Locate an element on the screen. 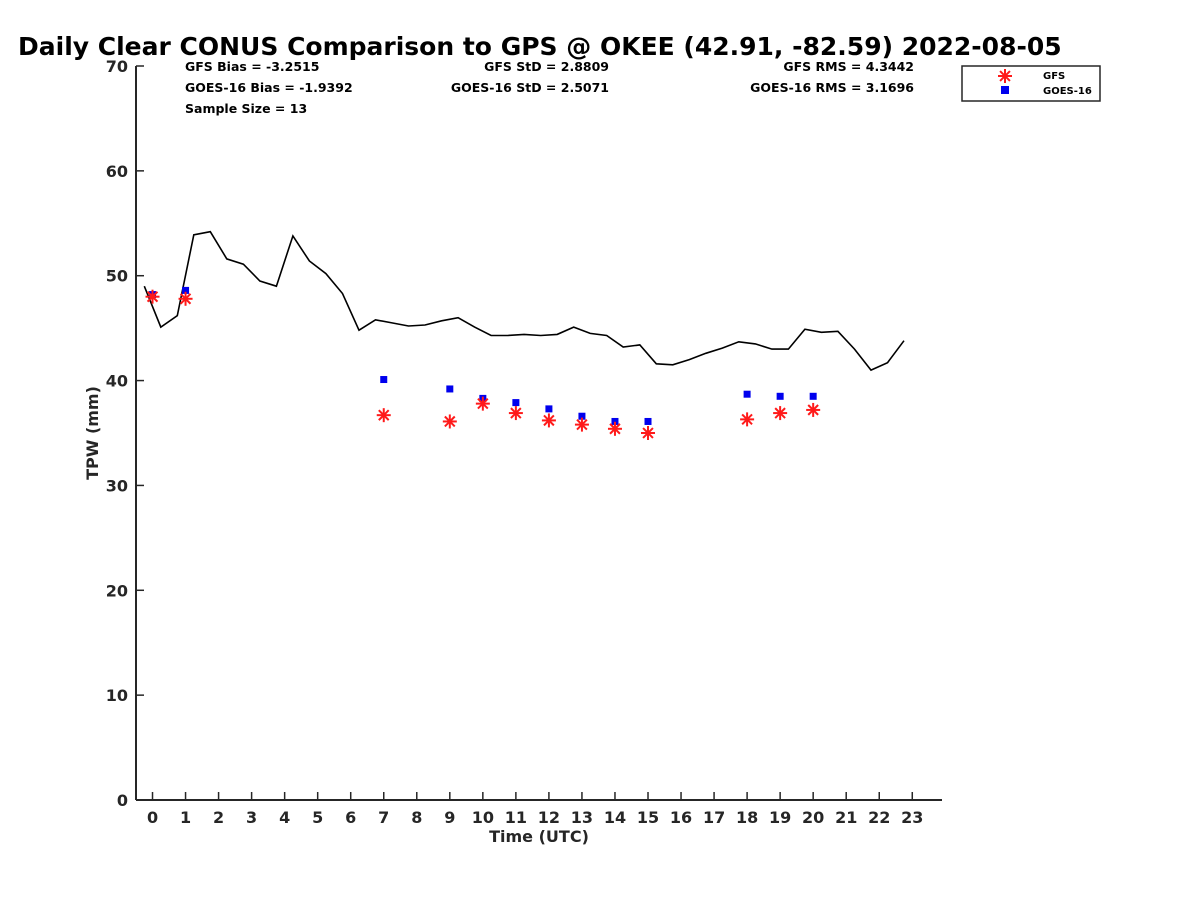 Image resolution: width=1200 pixels, height=905 pixels. x-tick-label: 6 is located at coordinates (350, 817).